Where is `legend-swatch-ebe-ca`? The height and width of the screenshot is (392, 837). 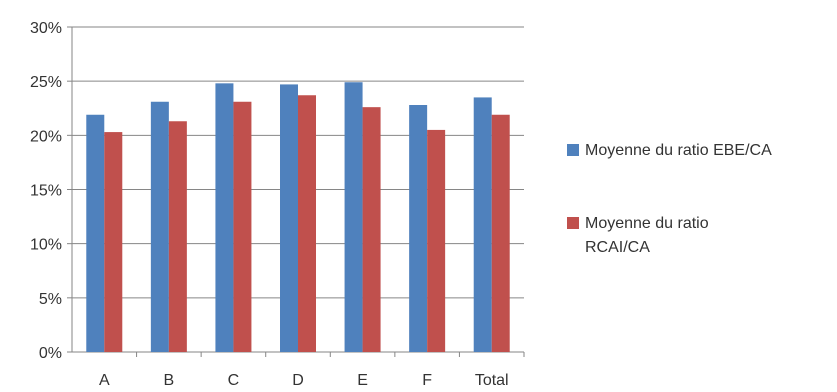 legend-swatch-ebe-ca is located at coordinates (573, 150).